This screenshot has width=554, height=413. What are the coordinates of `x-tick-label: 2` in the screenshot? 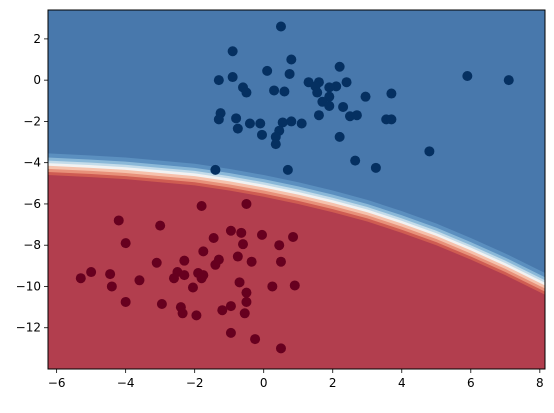 It's located at (333, 383).